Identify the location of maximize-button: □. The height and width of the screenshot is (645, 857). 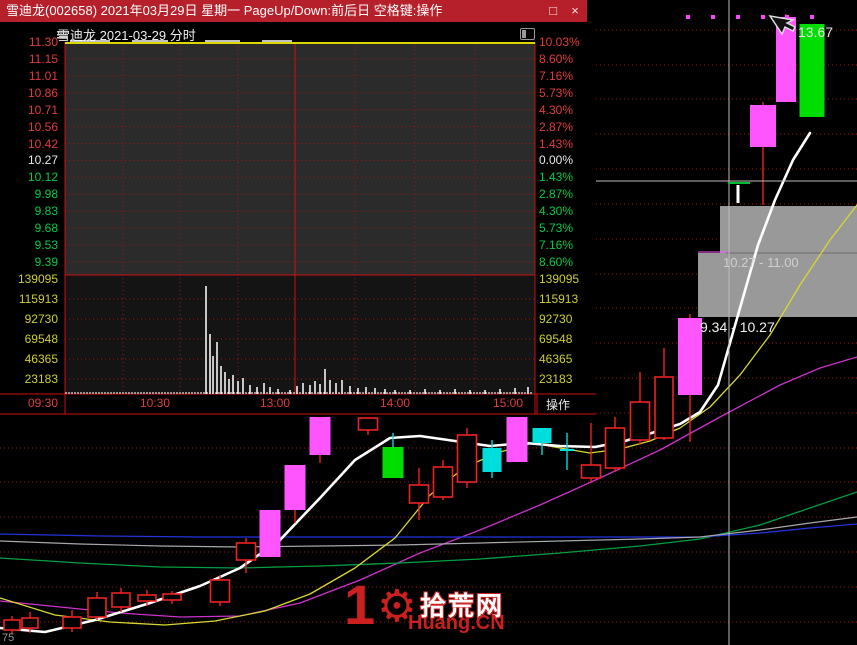
(553, 10).